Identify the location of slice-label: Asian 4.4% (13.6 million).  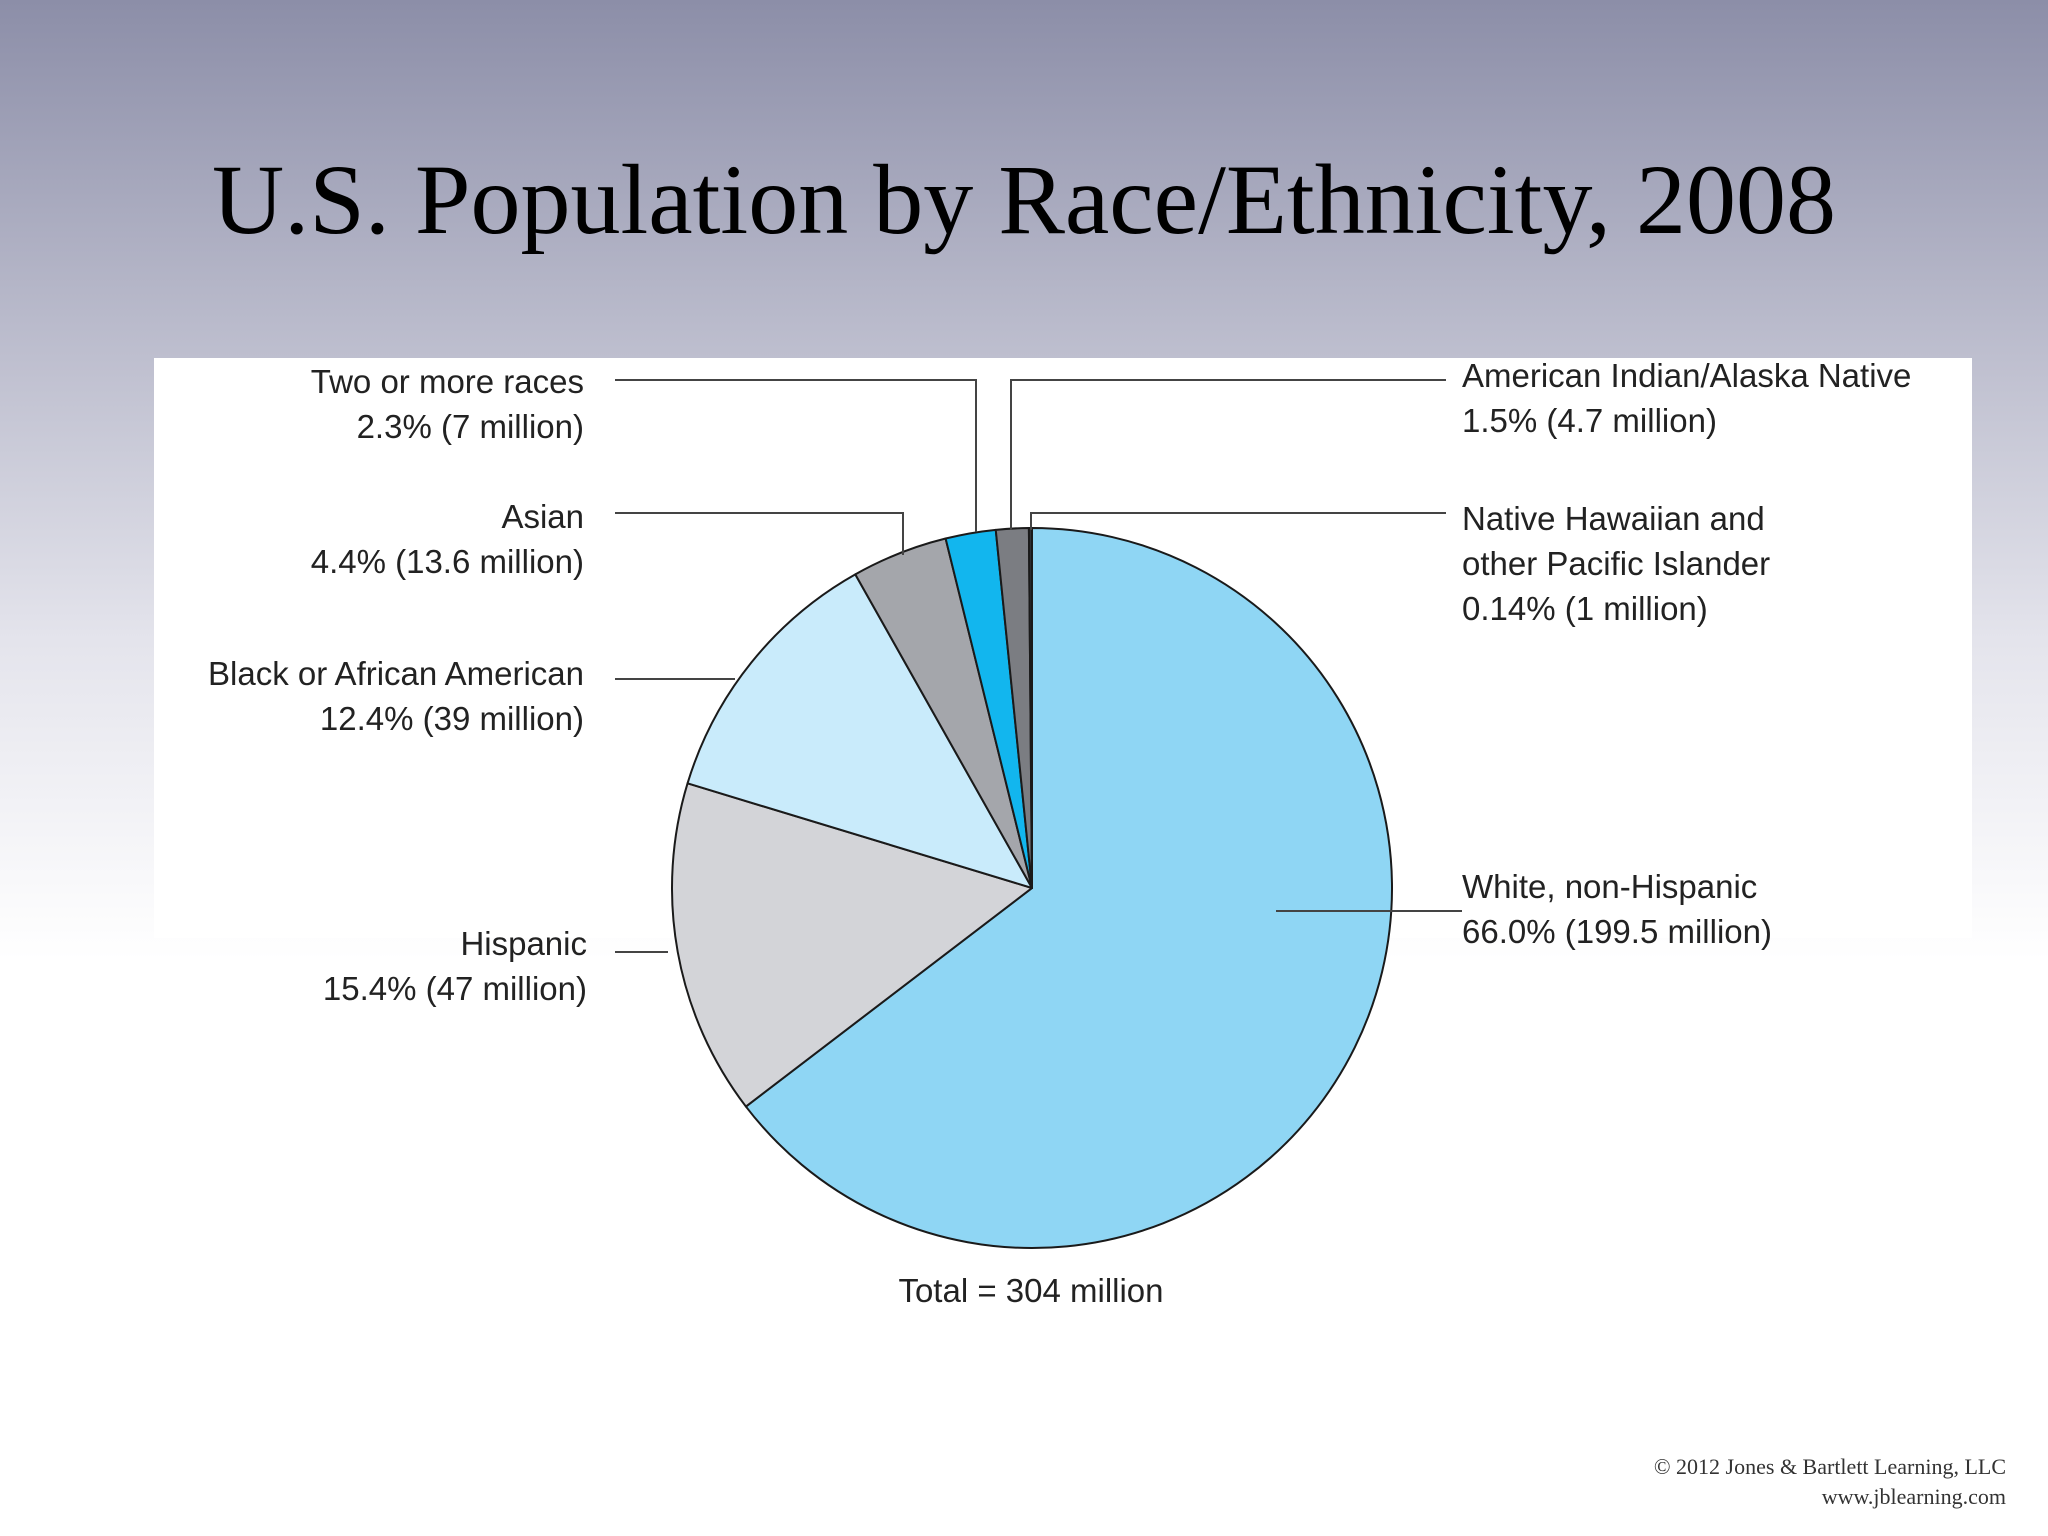
(447, 539).